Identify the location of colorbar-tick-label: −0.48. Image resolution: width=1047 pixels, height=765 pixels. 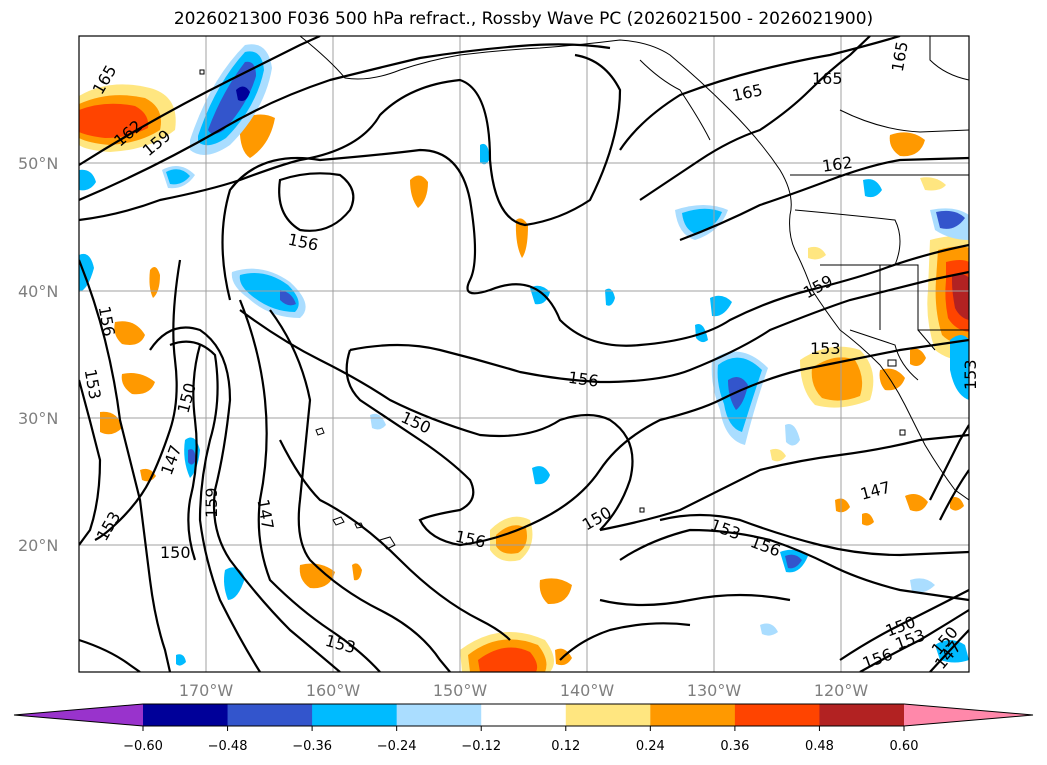
(228, 746).